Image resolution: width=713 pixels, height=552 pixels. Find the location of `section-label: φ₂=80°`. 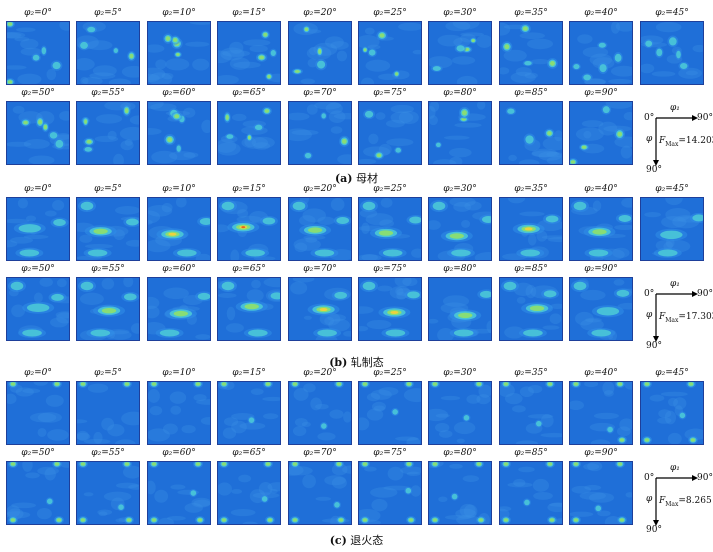

section-label: φ₂=80° is located at coordinates (460, 269).